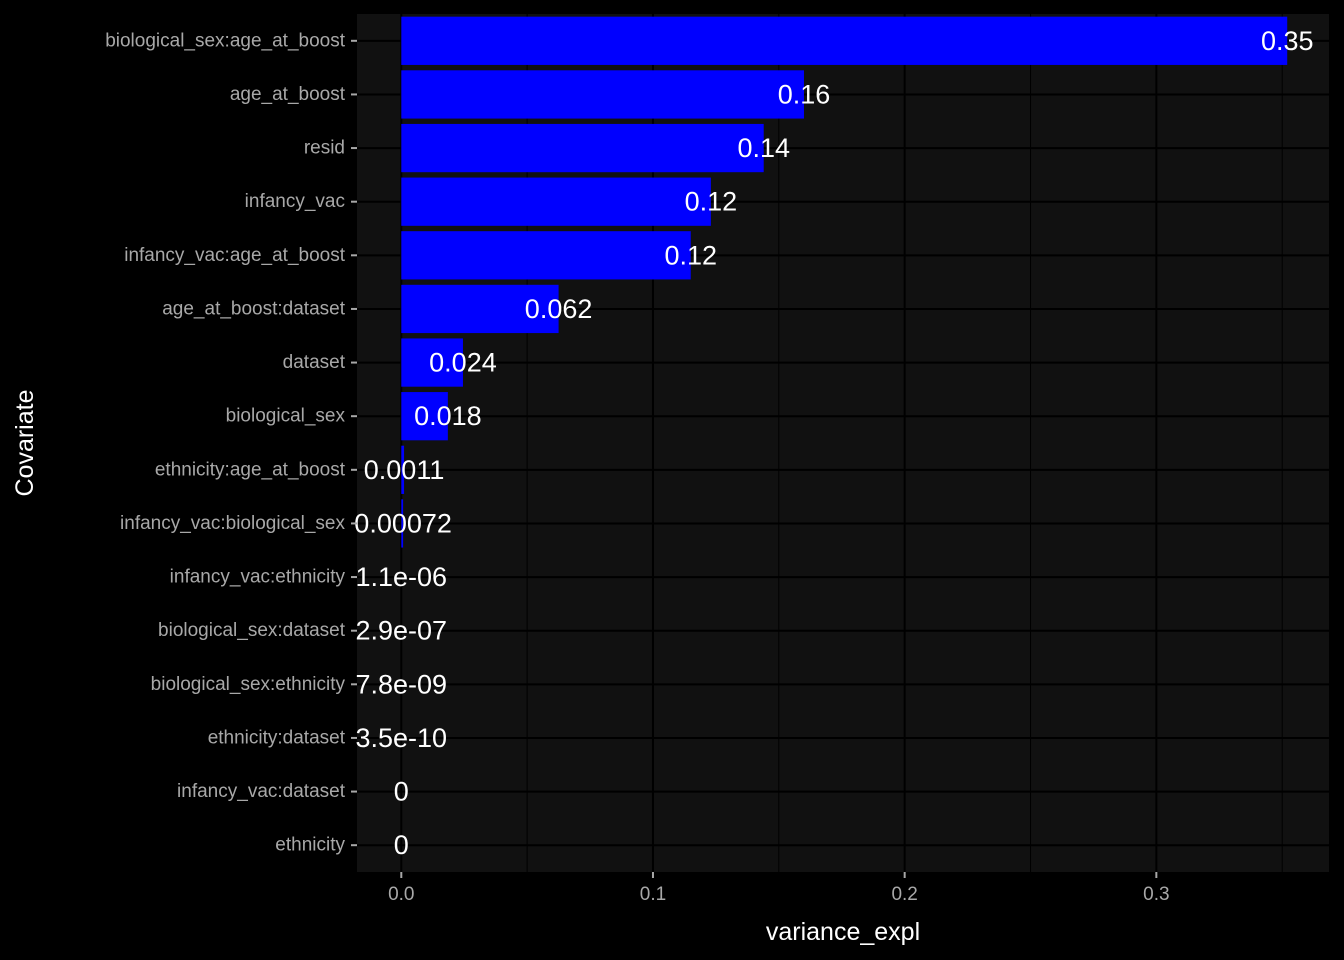 The width and height of the screenshot is (1344, 960). Describe the element at coordinates (253, 308) in the screenshot. I see `y-tick-label: age_at_boost:dataset` at that location.